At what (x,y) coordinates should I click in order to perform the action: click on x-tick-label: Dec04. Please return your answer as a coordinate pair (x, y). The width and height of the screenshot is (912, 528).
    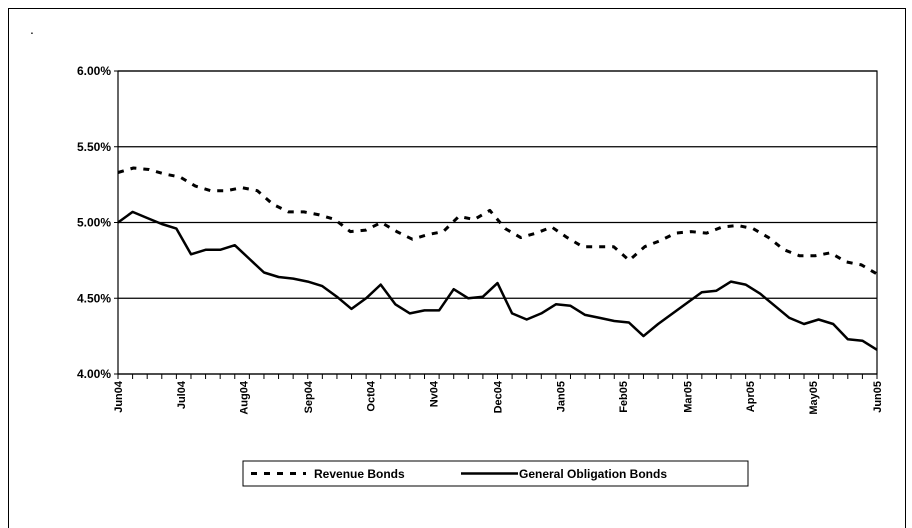
    Looking at the image, I should click on (499, 396).